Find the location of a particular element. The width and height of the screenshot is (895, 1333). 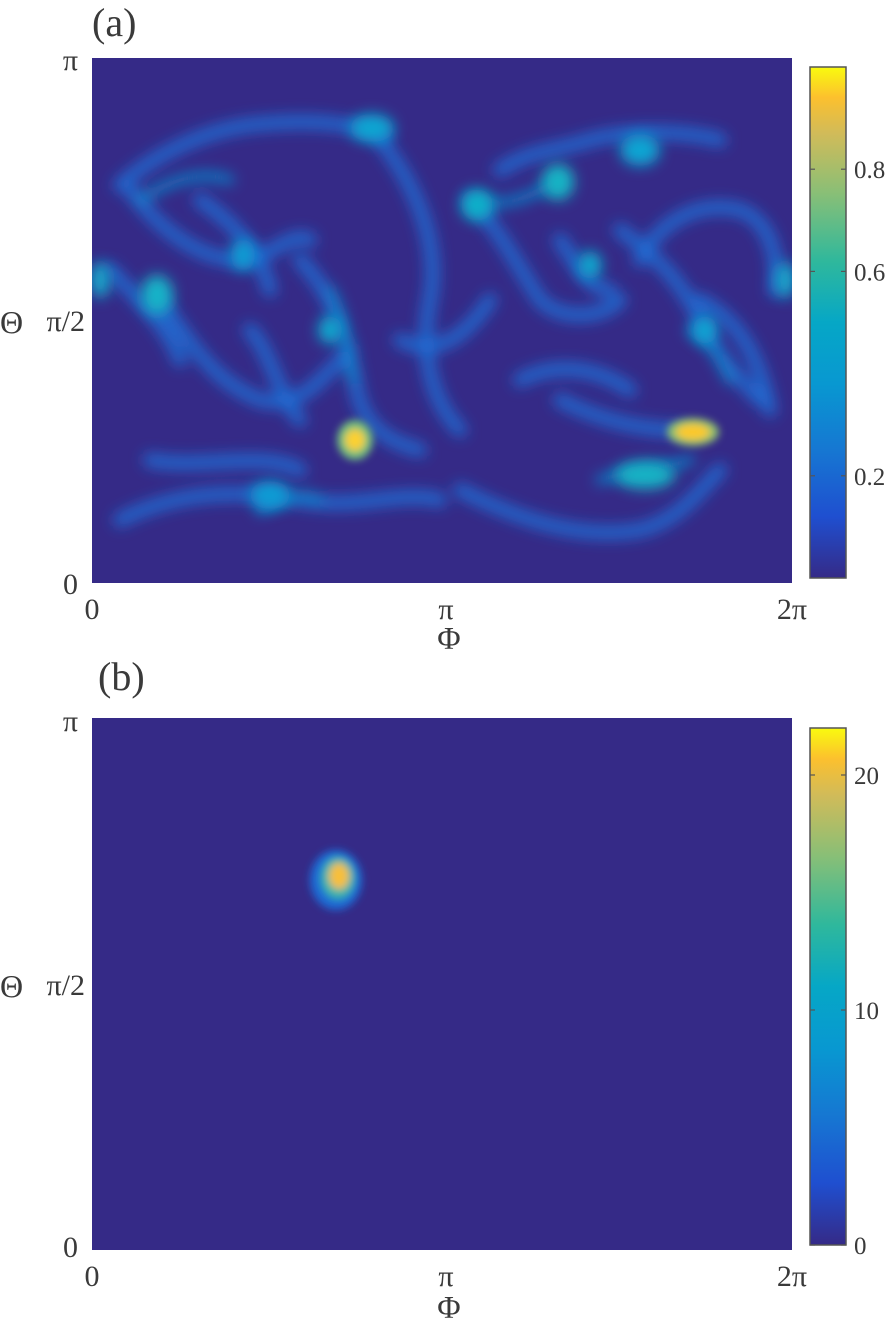

colorbar-tick-label: 10 is located at coordinates (866, 1011).